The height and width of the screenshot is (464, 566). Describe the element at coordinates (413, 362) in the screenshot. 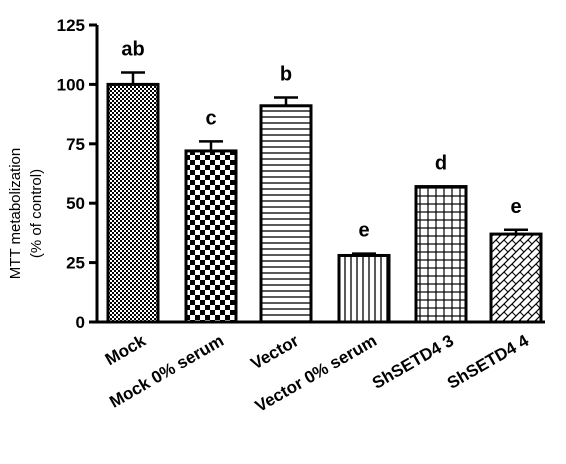

I see `category-label: ShSETD4 3` at that location.